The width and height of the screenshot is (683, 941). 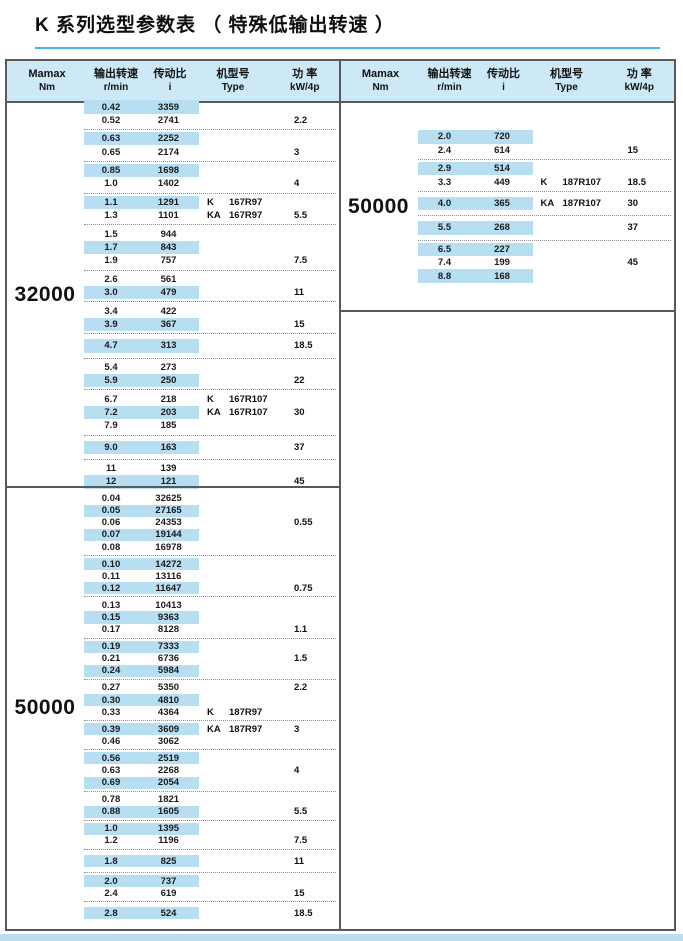 What do you see at coordinates (210, 202) in the screenshot?
I see `table-row: 1.1 1291 K 167R97` at bounding box center [210, 202].